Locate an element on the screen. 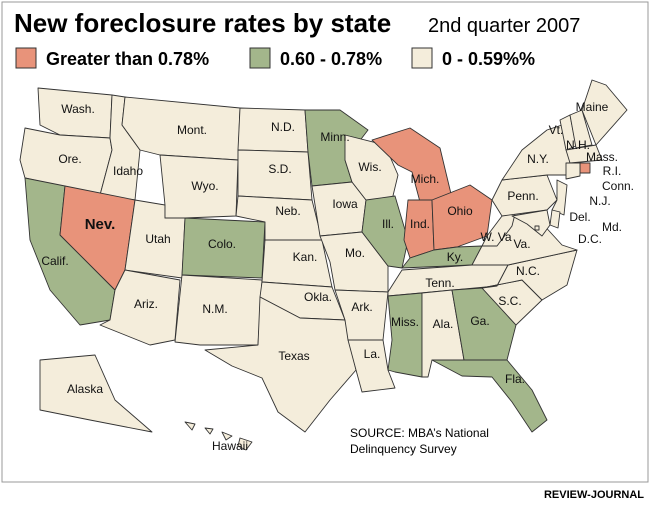 The image size is (650, 505). state-label: Nev. is located at coordinates (100, 224).